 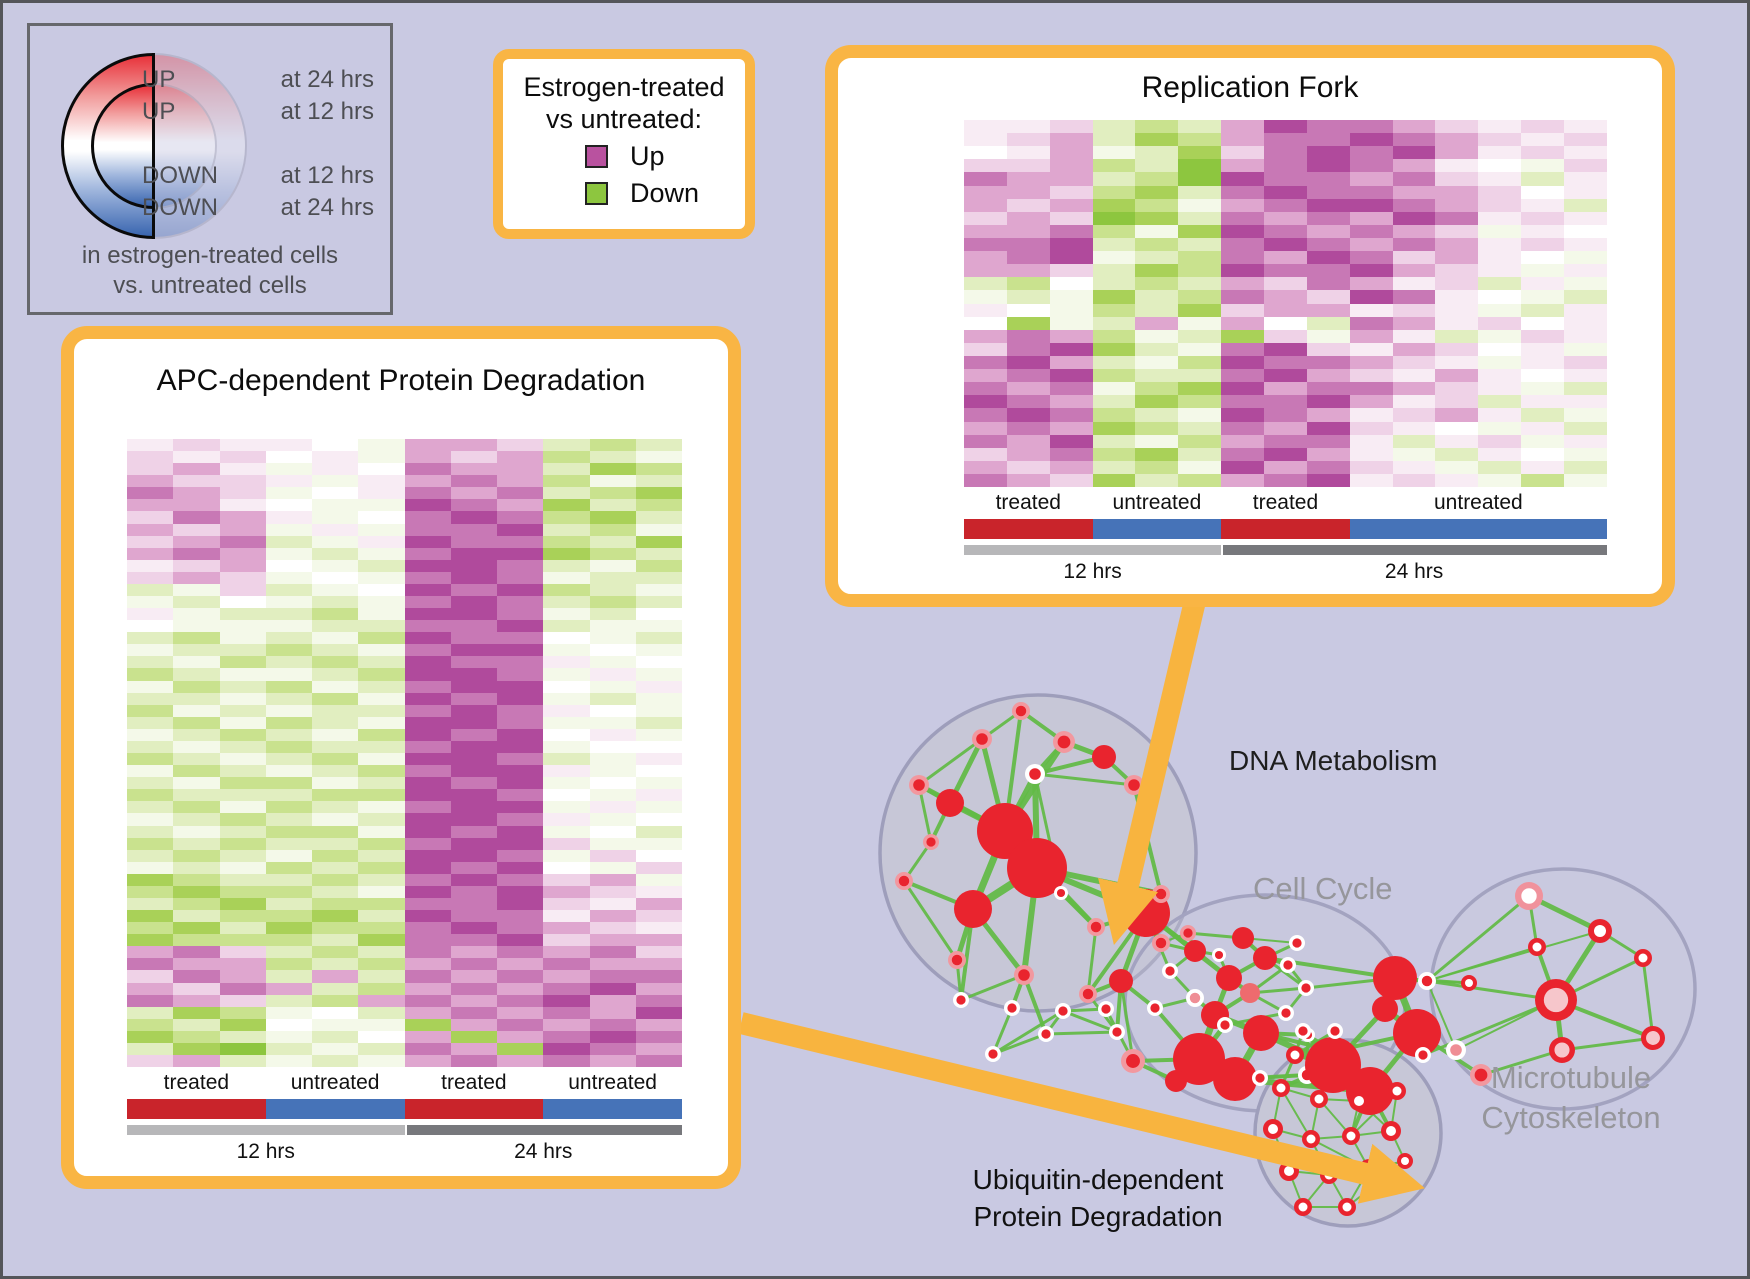 I want to click on down12-dir: DOWN, so click(x=180, y=175).